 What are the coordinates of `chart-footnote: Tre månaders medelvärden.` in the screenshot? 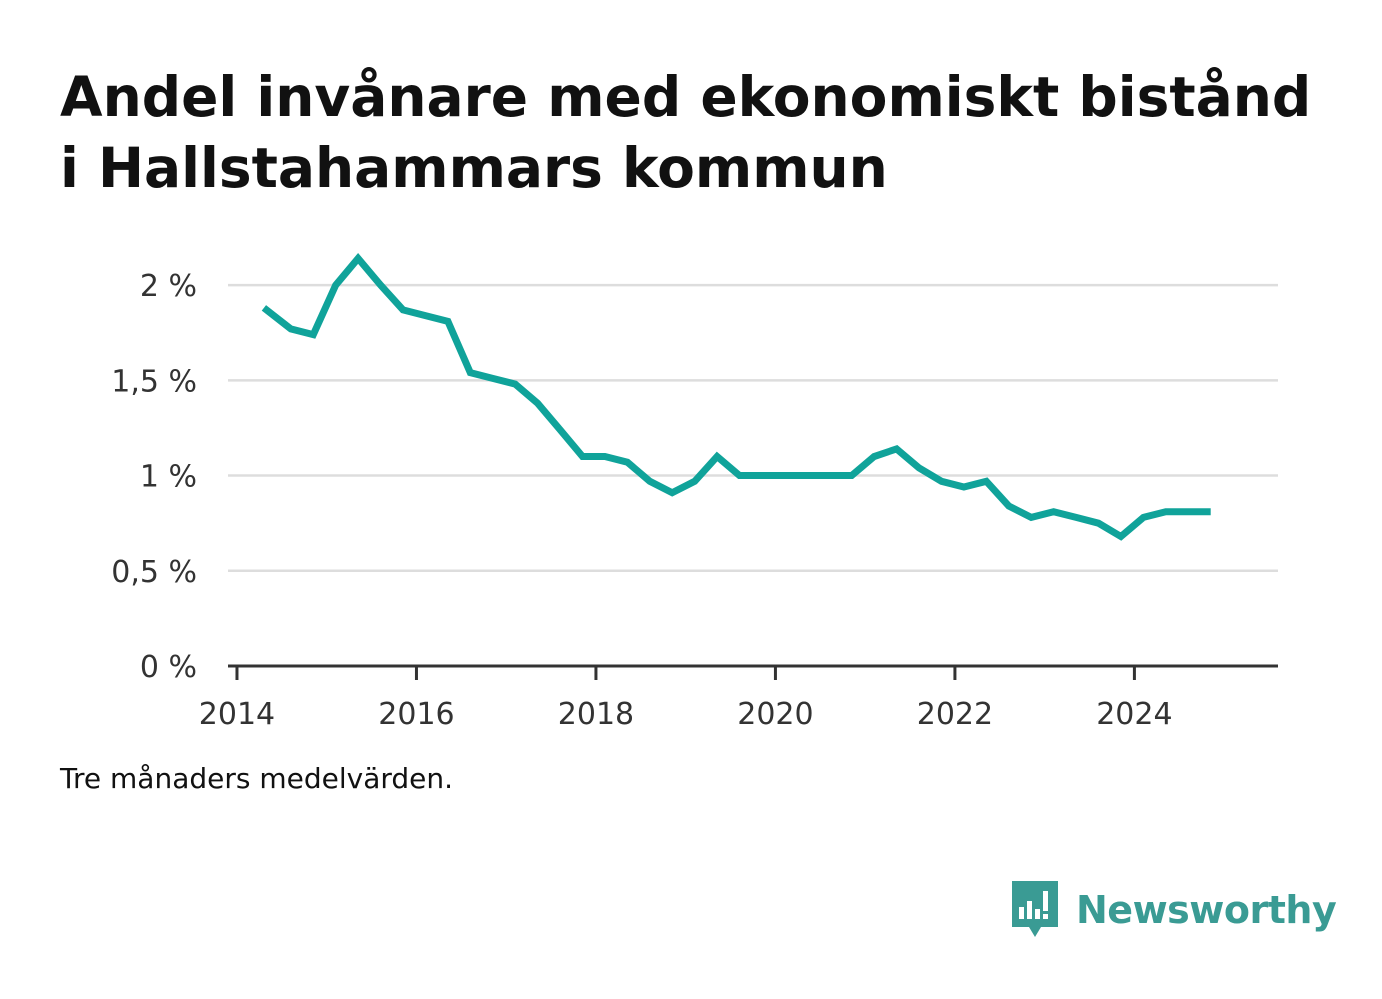 It's located at (257, 778).